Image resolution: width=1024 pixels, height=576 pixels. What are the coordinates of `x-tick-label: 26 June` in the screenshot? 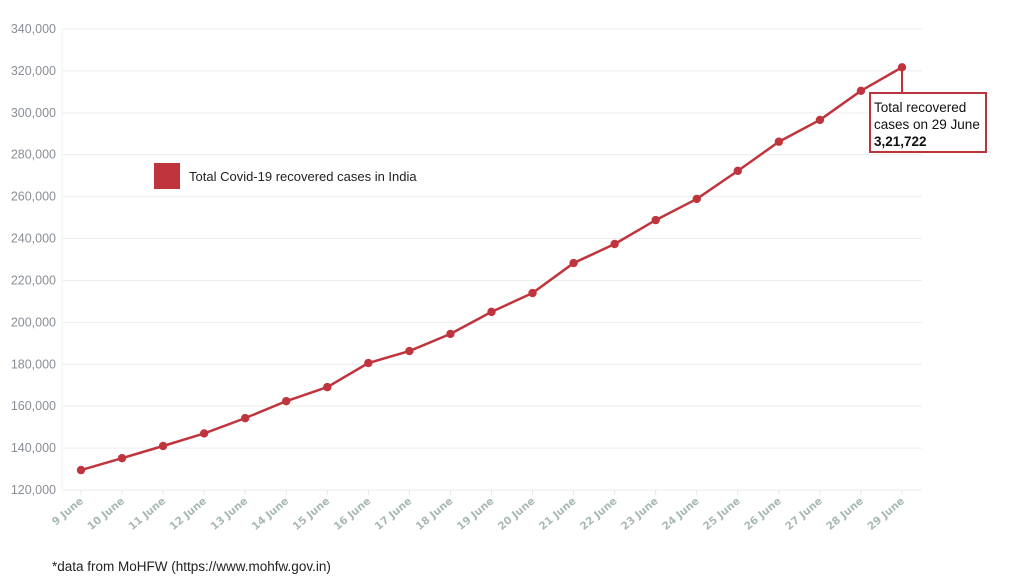 It's located at (763, 514).